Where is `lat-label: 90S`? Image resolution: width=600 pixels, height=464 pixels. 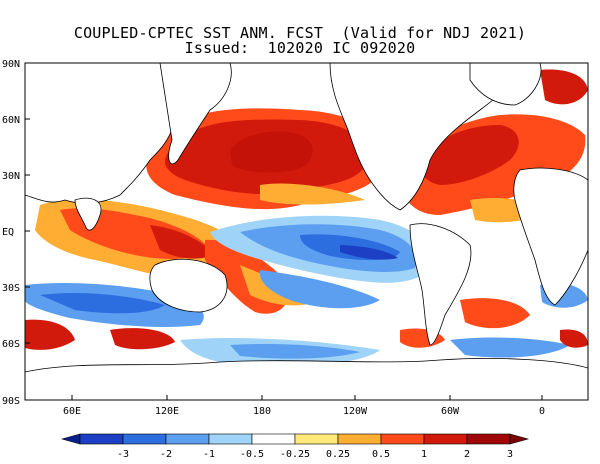 lat-label: 90S is located at coordinates (11, 401).